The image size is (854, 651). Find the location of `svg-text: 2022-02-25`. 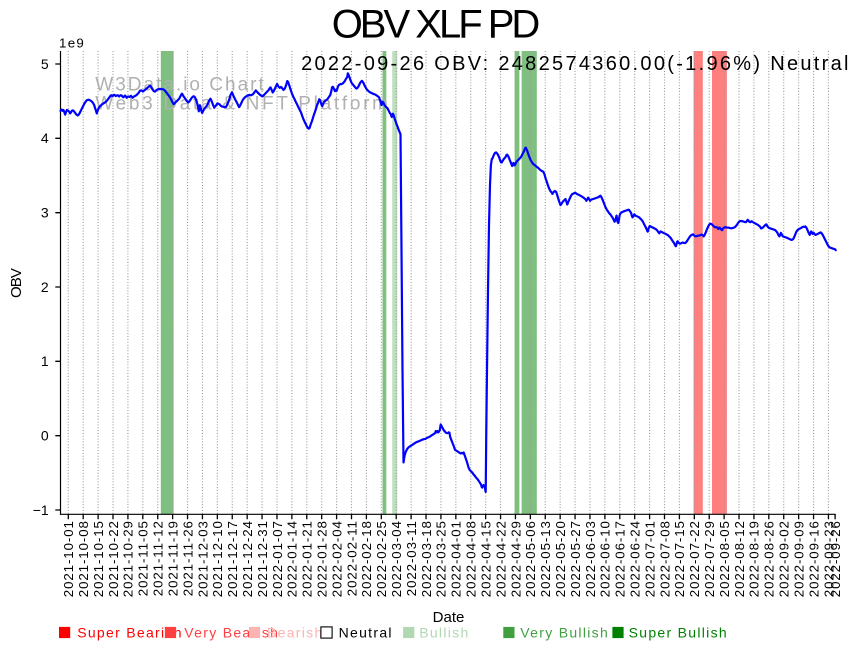

svg-text: 2022-02-25 is located at coordinates (381, 558).